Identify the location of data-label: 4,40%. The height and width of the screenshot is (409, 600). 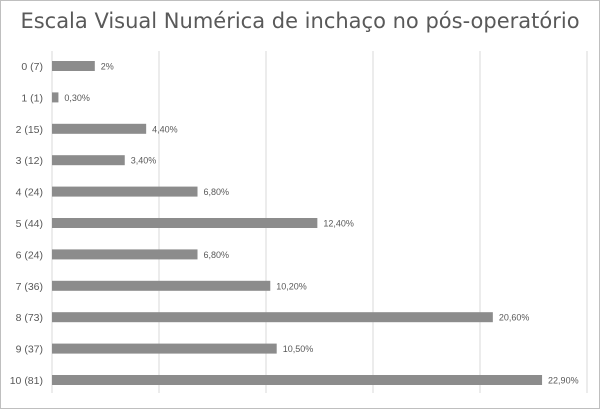
(165, 129).